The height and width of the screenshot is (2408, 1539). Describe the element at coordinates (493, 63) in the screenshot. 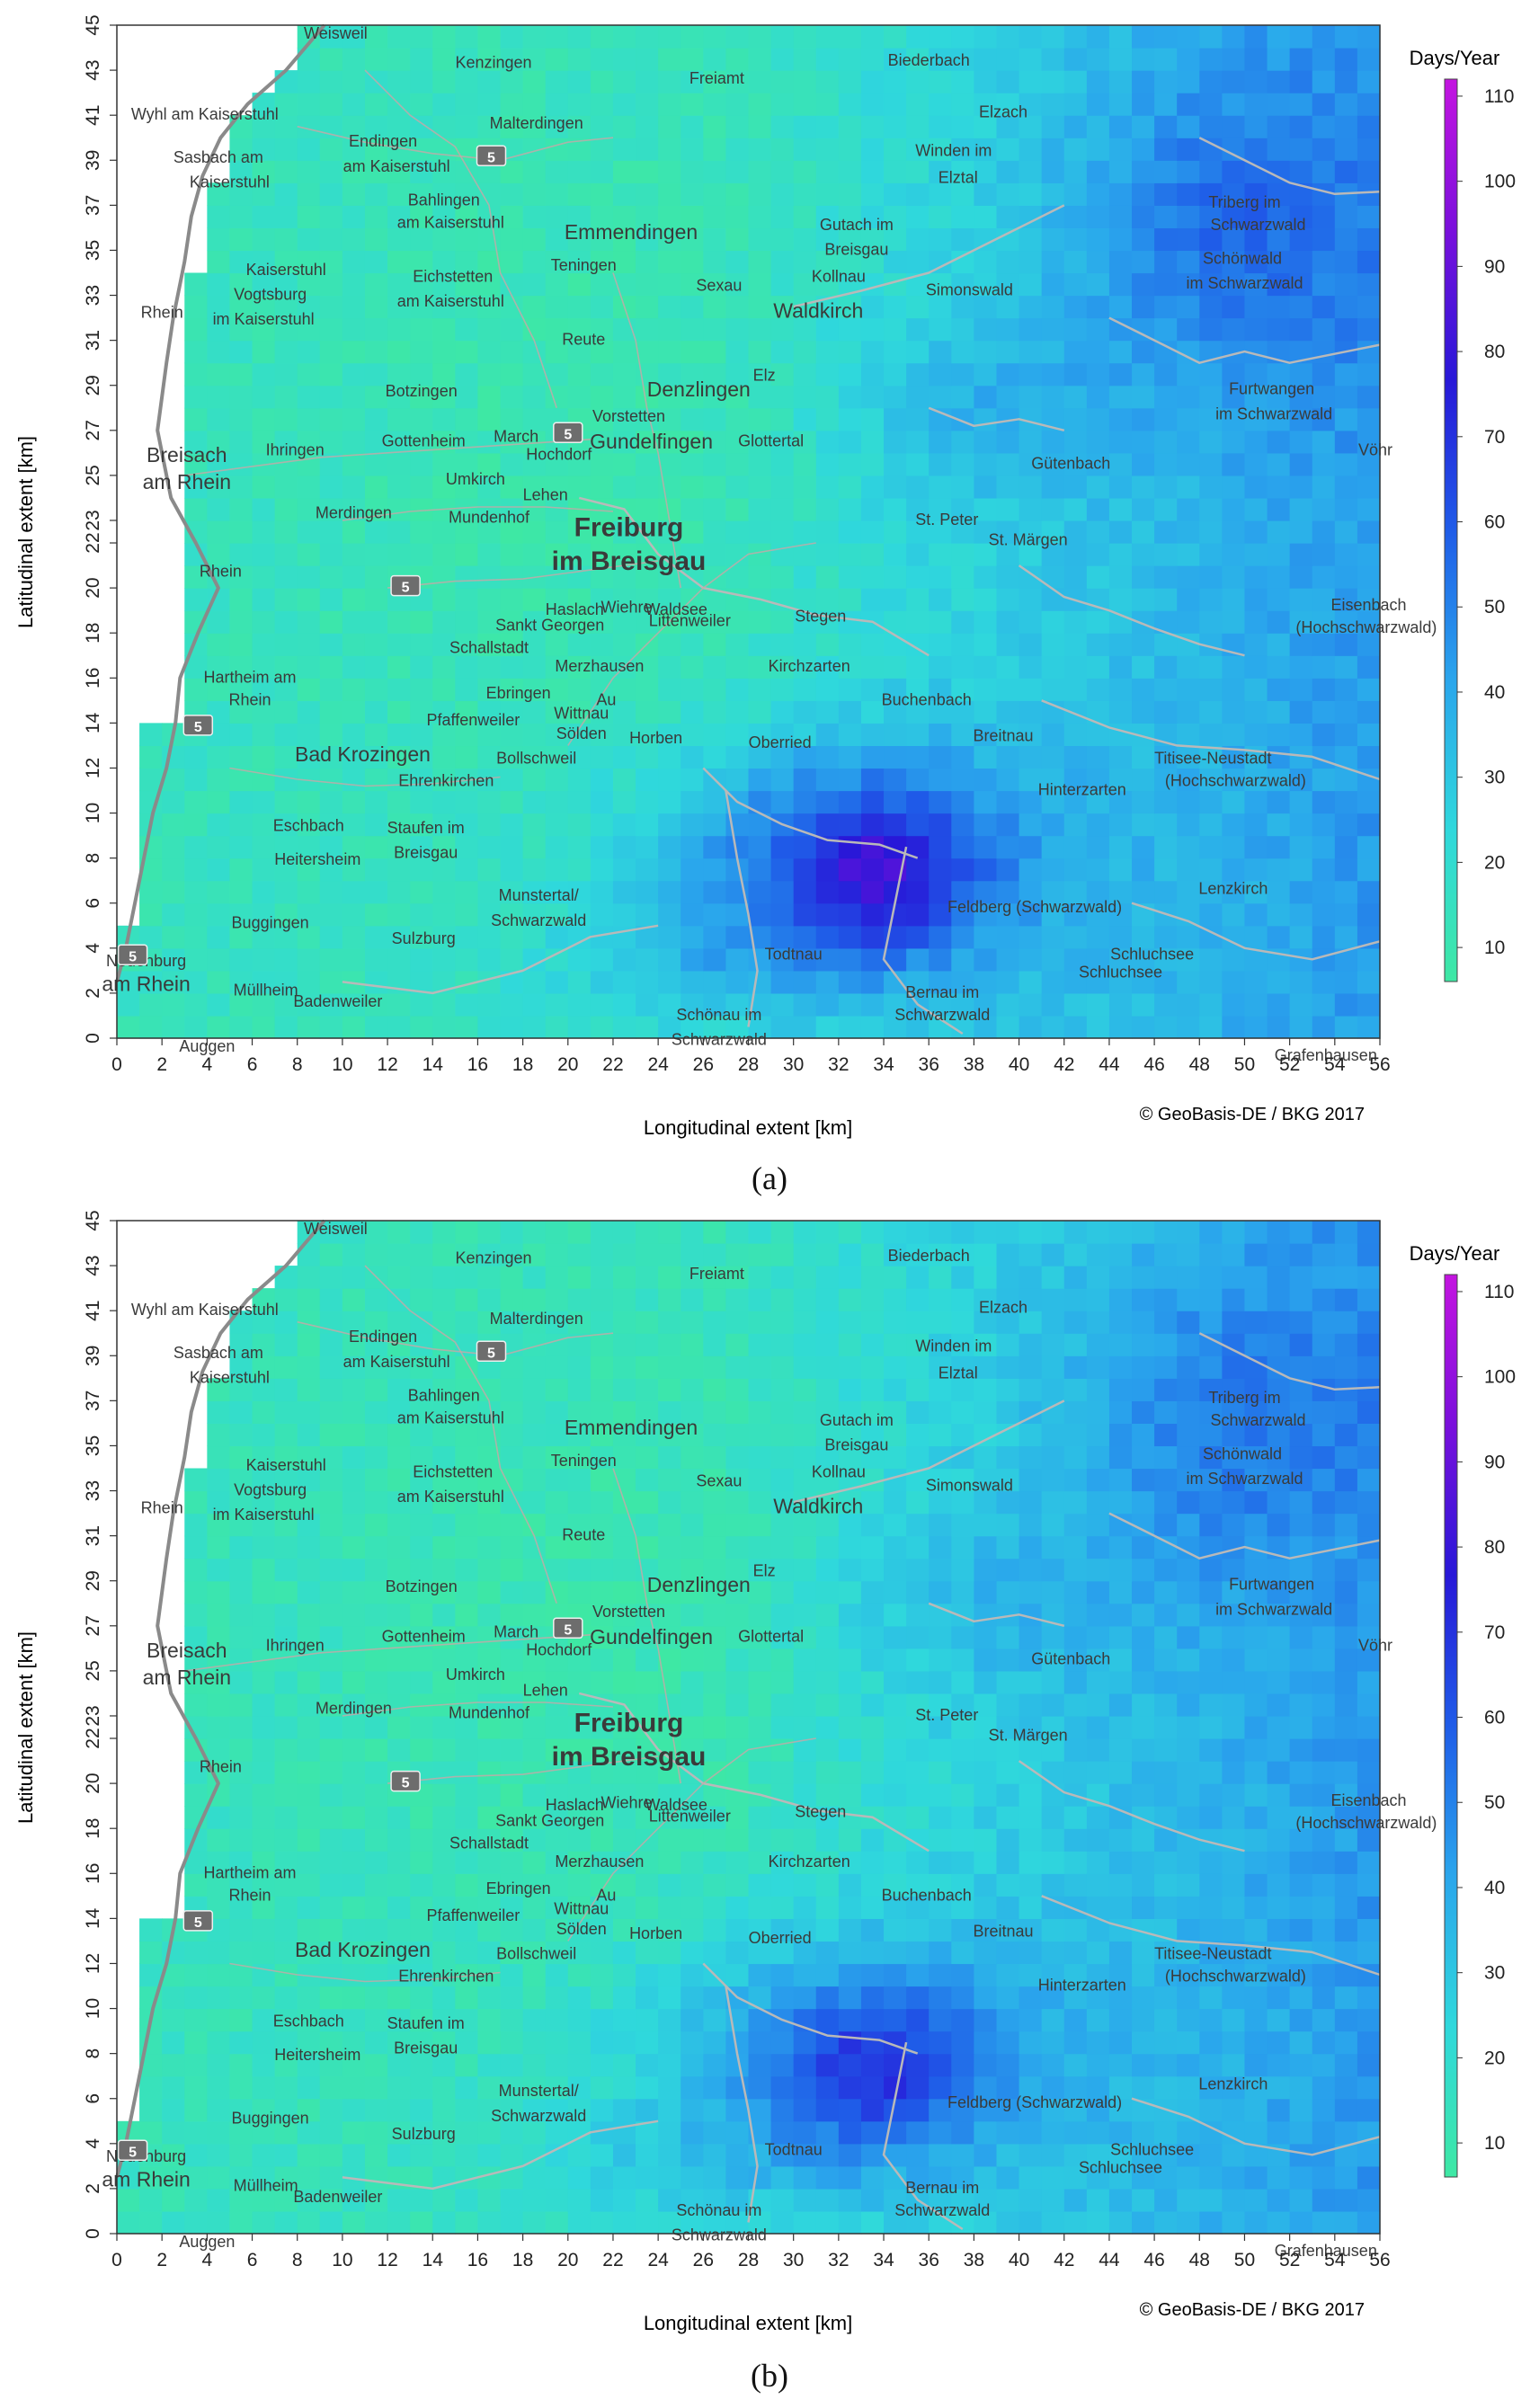

I see `place-label: Kenzingen` at that location.